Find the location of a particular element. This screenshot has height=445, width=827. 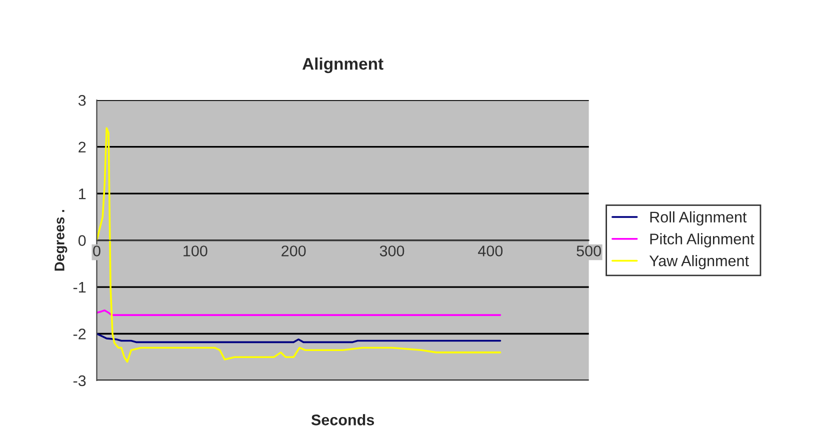

x-tick-label: 400 is located at coordinates (490, 251).